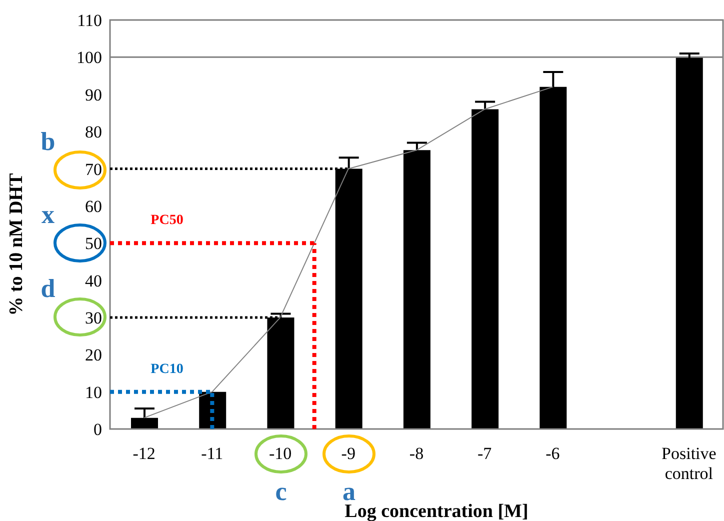 The width and height of the screenshot is (724, 521). What do you see at coordinates (93, 206) in the screenshot?
I see `y-tick-label: 60` at bounding box center [93, 206].